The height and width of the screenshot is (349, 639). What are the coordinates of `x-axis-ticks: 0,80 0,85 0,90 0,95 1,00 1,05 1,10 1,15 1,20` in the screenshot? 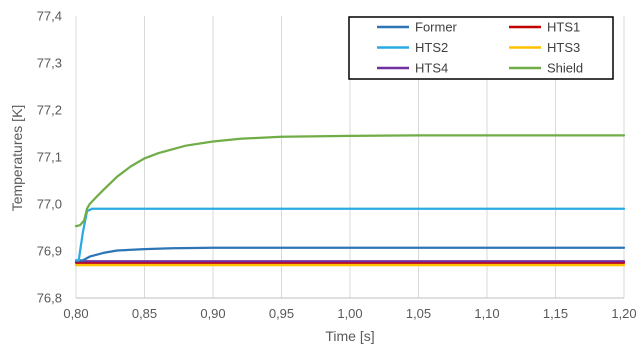 It's located at (349, 313).